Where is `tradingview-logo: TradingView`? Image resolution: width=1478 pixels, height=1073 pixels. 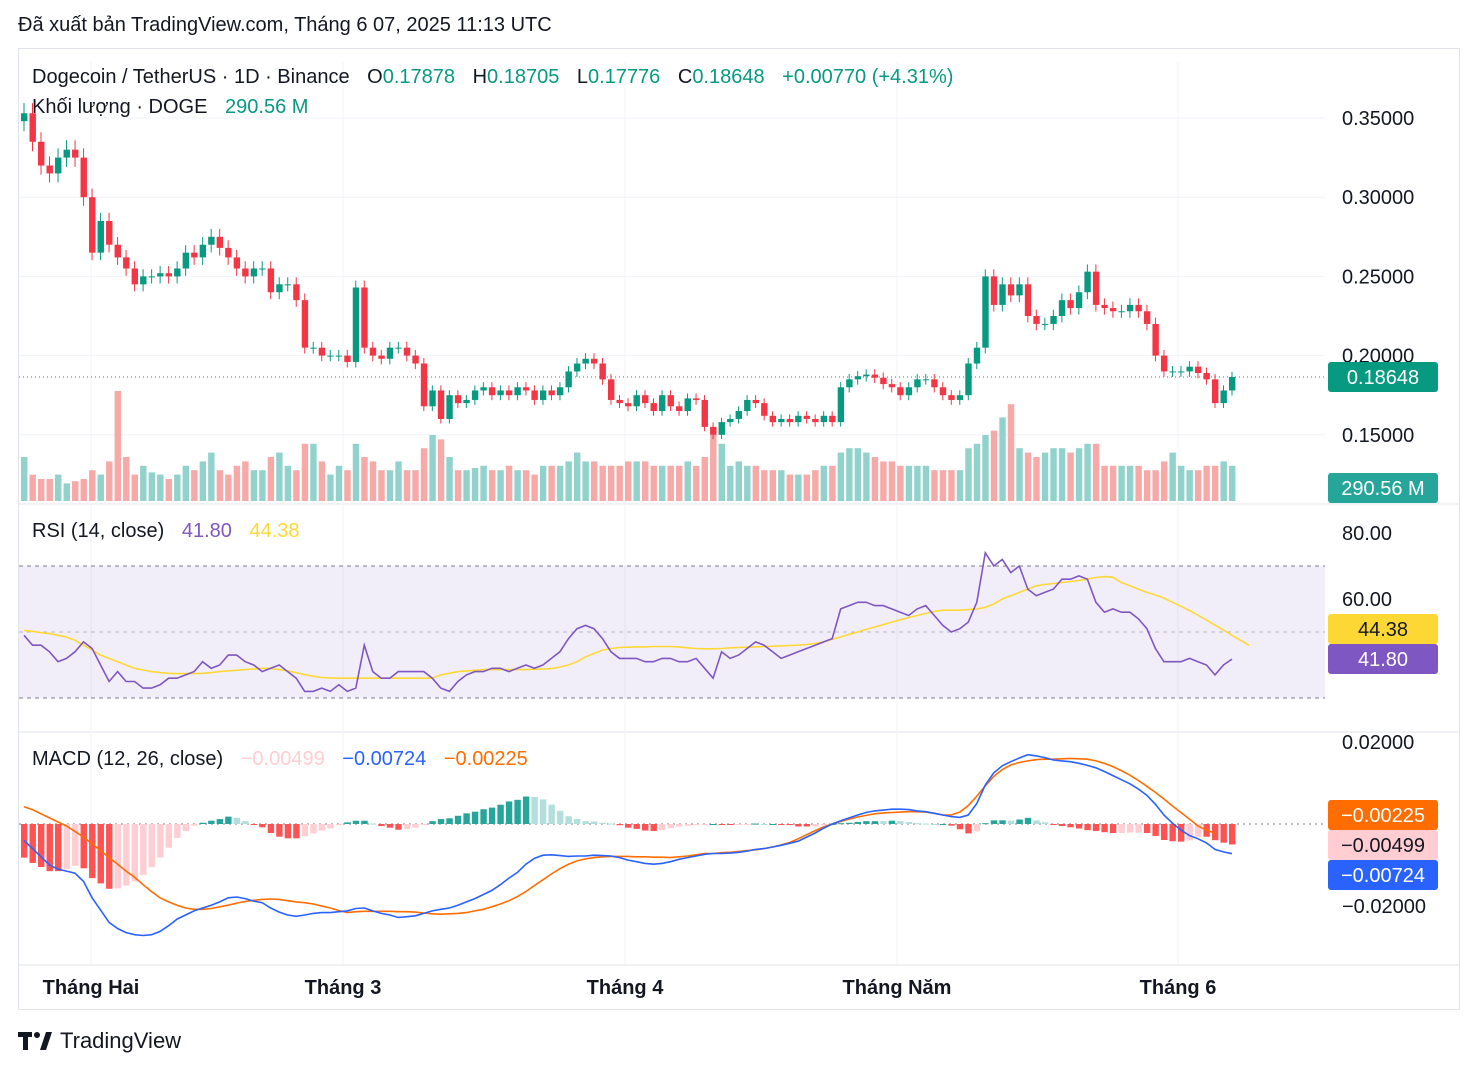
tradingview-logo: TradingView is located at coordinates (99, 1041).